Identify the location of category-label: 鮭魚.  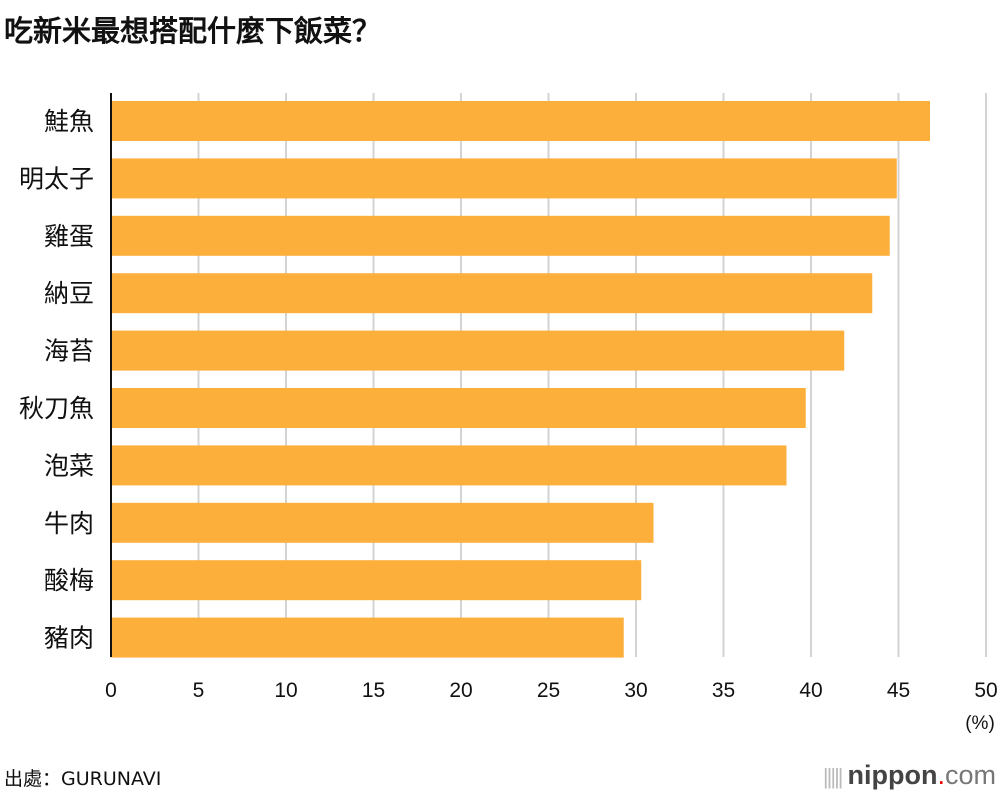
(69, 121).